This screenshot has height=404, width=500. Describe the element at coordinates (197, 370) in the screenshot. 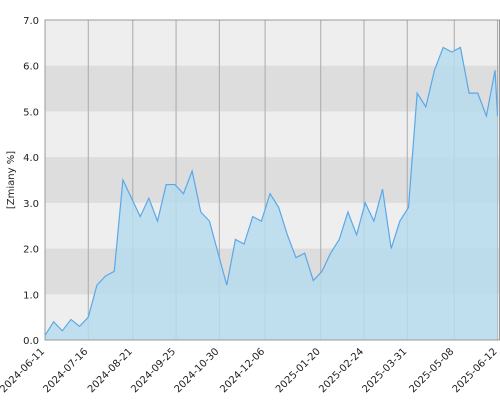

I see `x-tick-label: 2024-10-30` at that location.